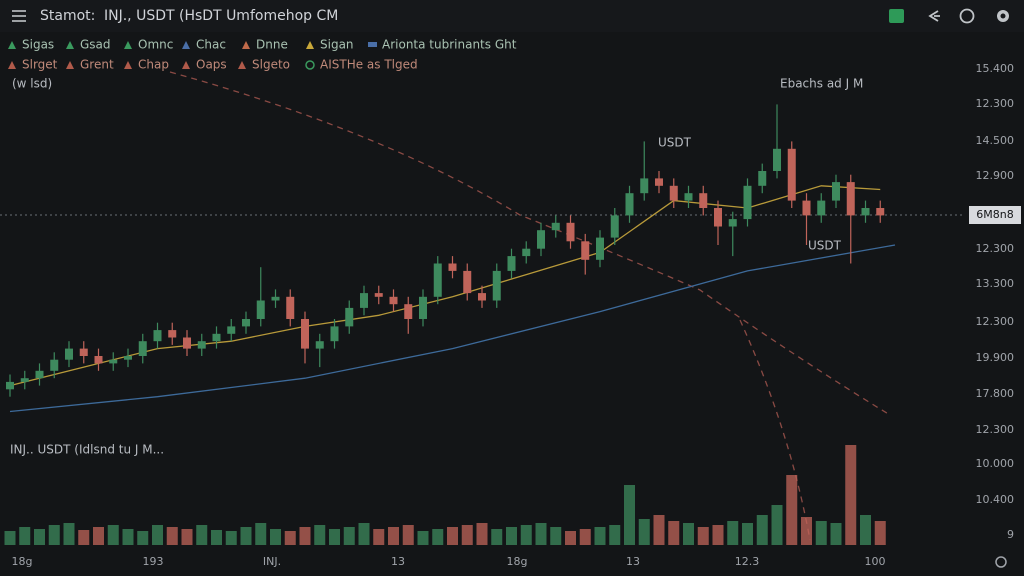 The image size is (1024, 576). What do you see at coordinates (38, 45) in the screenshot?
I see `legend-label: Sigas` at bounding box center [38, 45].